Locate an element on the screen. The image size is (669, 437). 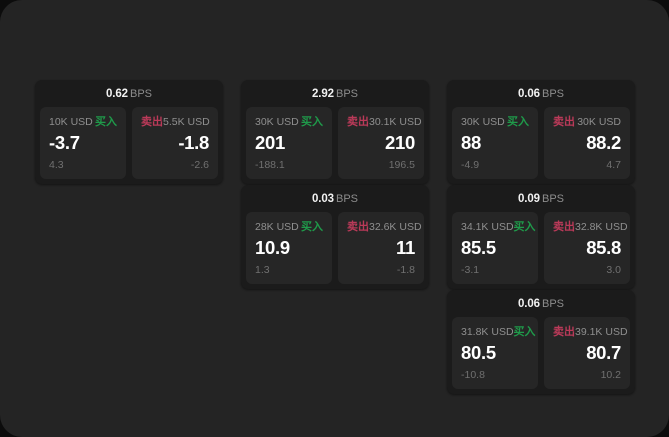
buy-price: -3.7 is located at coordinates (64, 142).